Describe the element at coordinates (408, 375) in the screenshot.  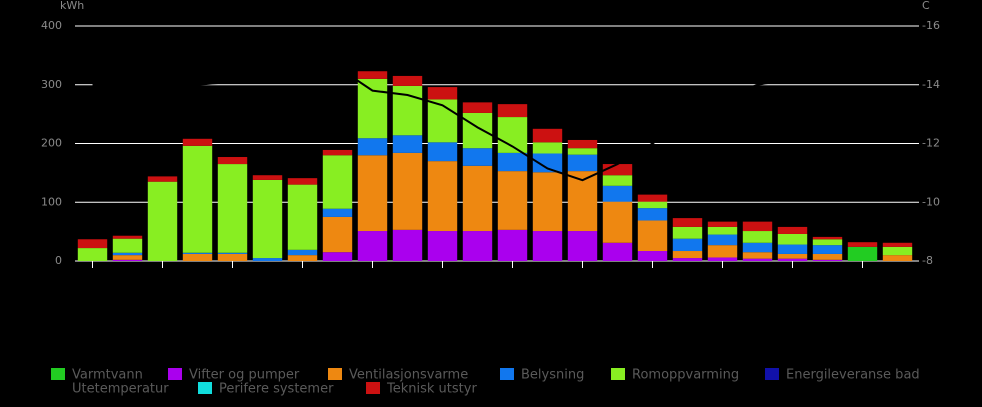
I see `legend-label: Ventilasjonsvarme` at that location.